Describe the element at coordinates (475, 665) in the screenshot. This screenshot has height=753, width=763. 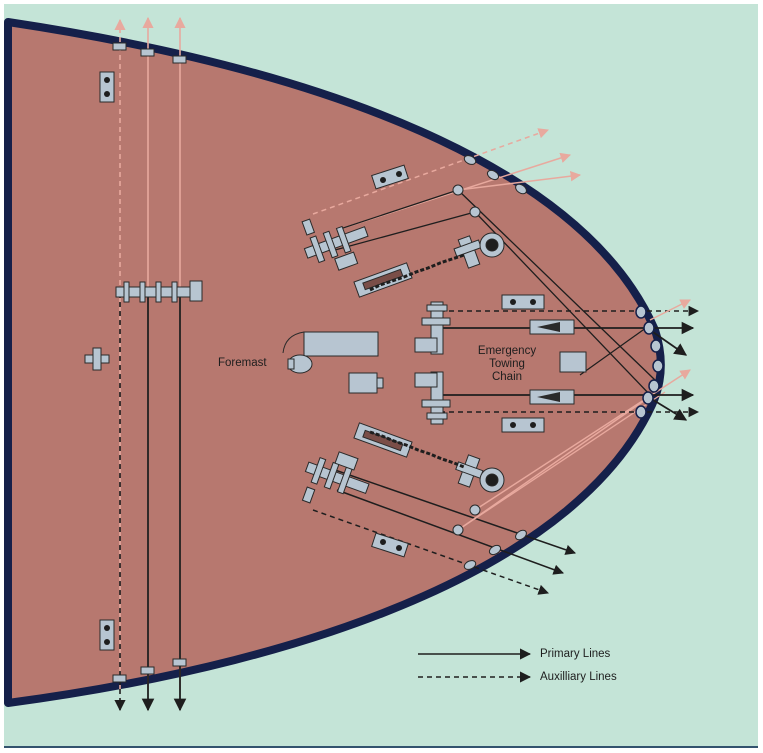
I see `legend` at that location.